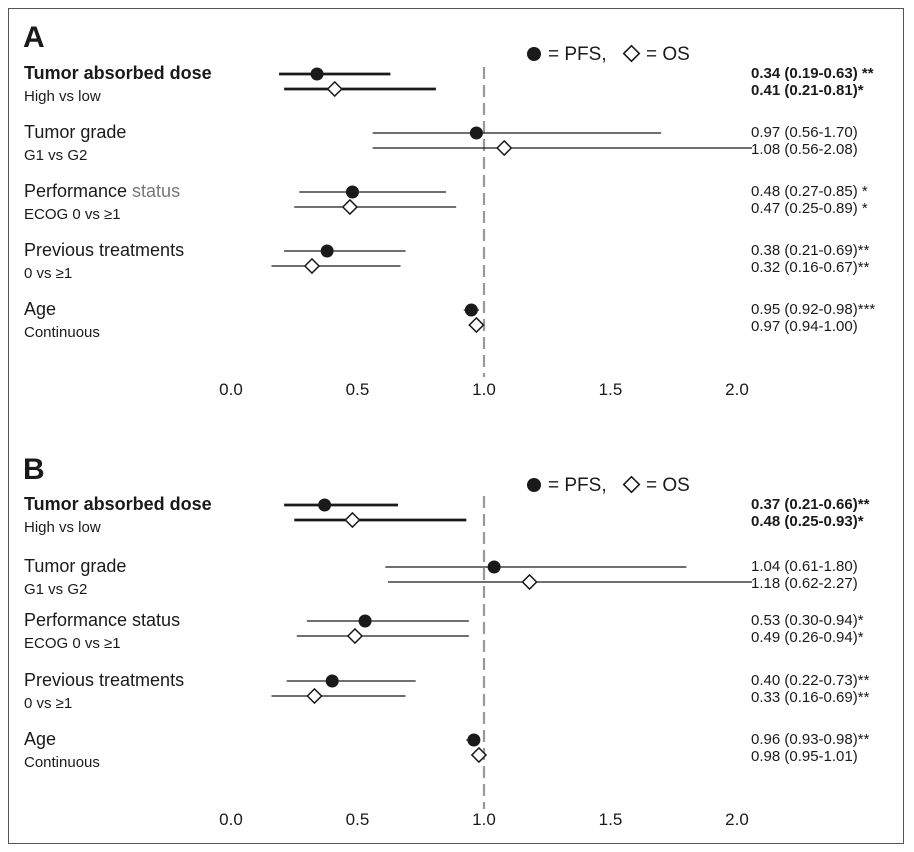 The height and width of the screenshot is (852, 914). I want to click on os-hr-text: 0.41 (0.21-0.81)*, so click(807, 90).